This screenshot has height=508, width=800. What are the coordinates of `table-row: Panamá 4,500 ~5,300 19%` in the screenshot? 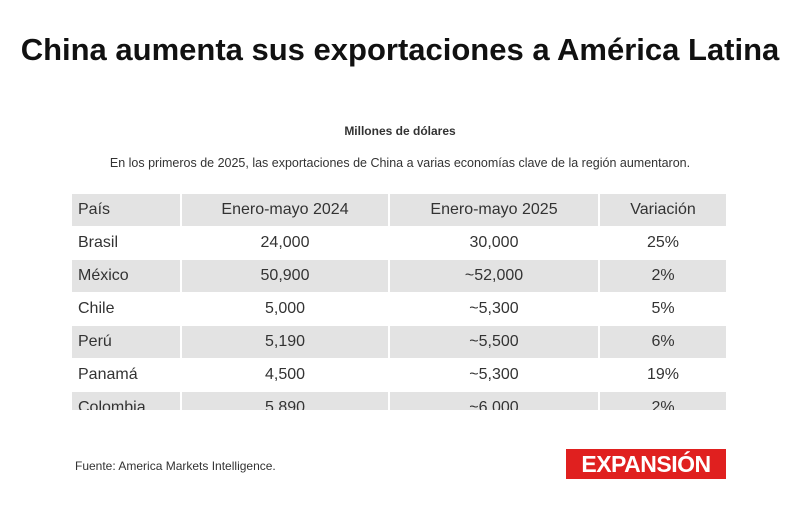 It's located at (399, 375).